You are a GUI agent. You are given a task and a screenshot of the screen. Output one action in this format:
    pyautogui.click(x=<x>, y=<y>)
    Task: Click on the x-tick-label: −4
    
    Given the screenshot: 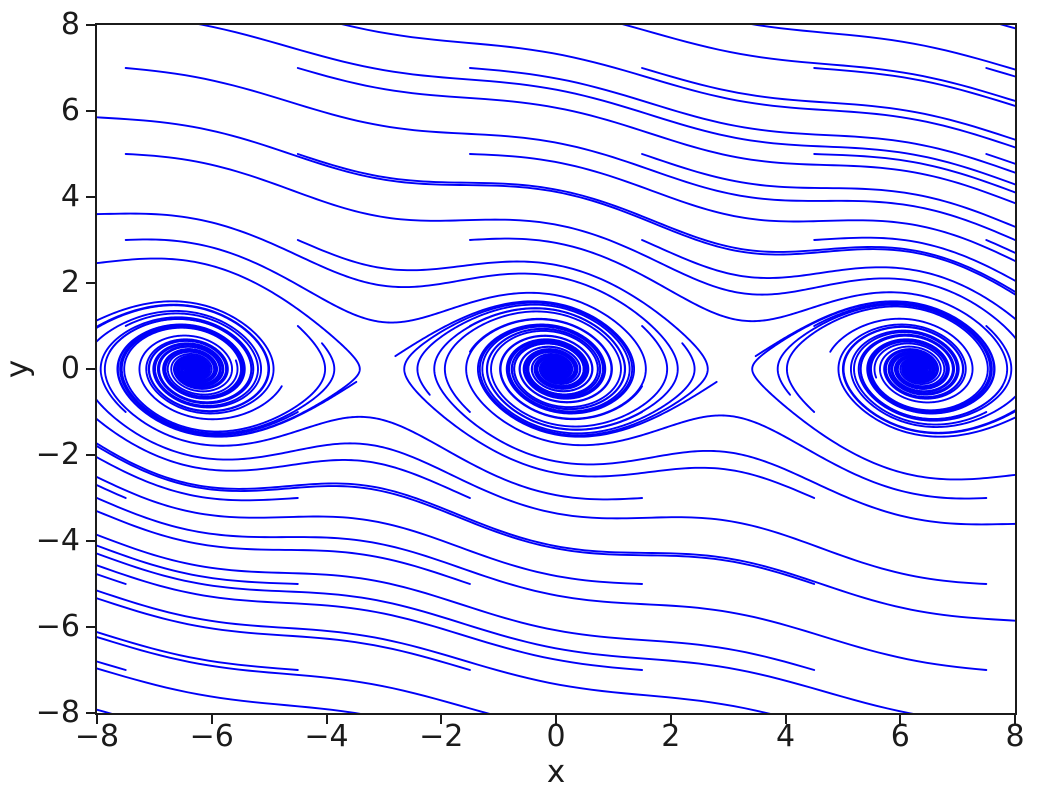 What is the action you would take?
    pyautogui.click(x=326, y=736)
    